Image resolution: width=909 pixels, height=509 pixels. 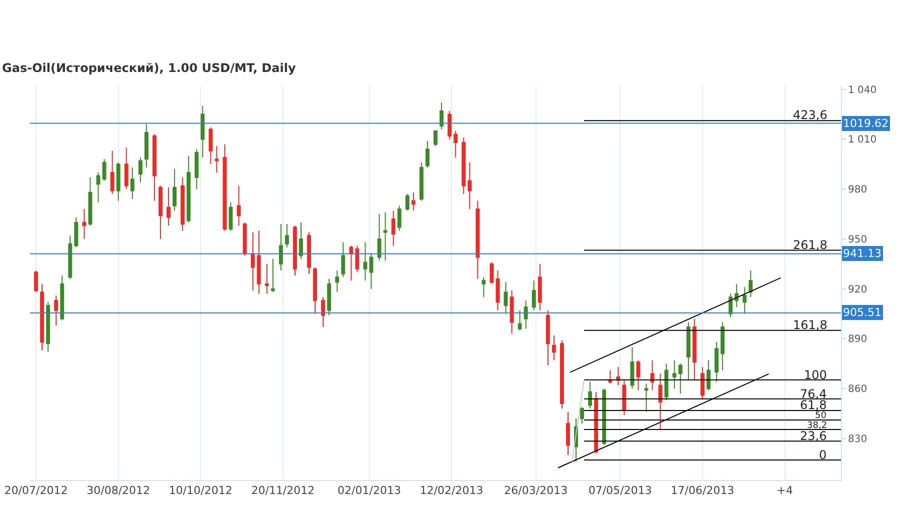 What do you see at coordinates (862, 312) in the screenshot?
I see `ref-line-label: 905.51` at bounding box center [862, 312].